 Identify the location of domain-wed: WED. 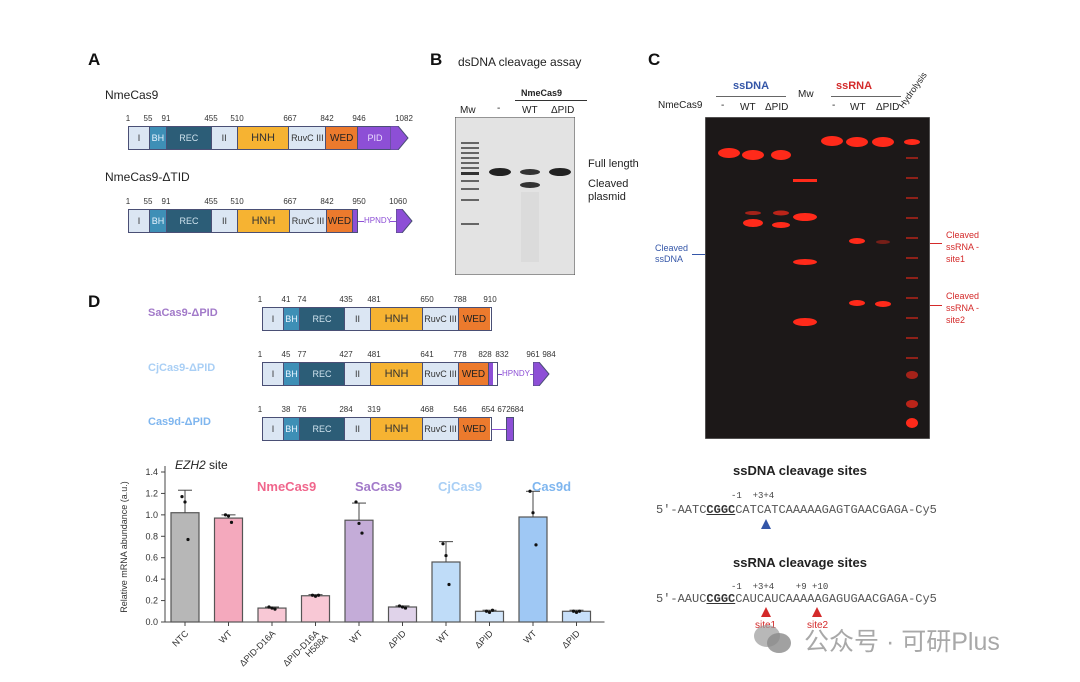
(342, 138).